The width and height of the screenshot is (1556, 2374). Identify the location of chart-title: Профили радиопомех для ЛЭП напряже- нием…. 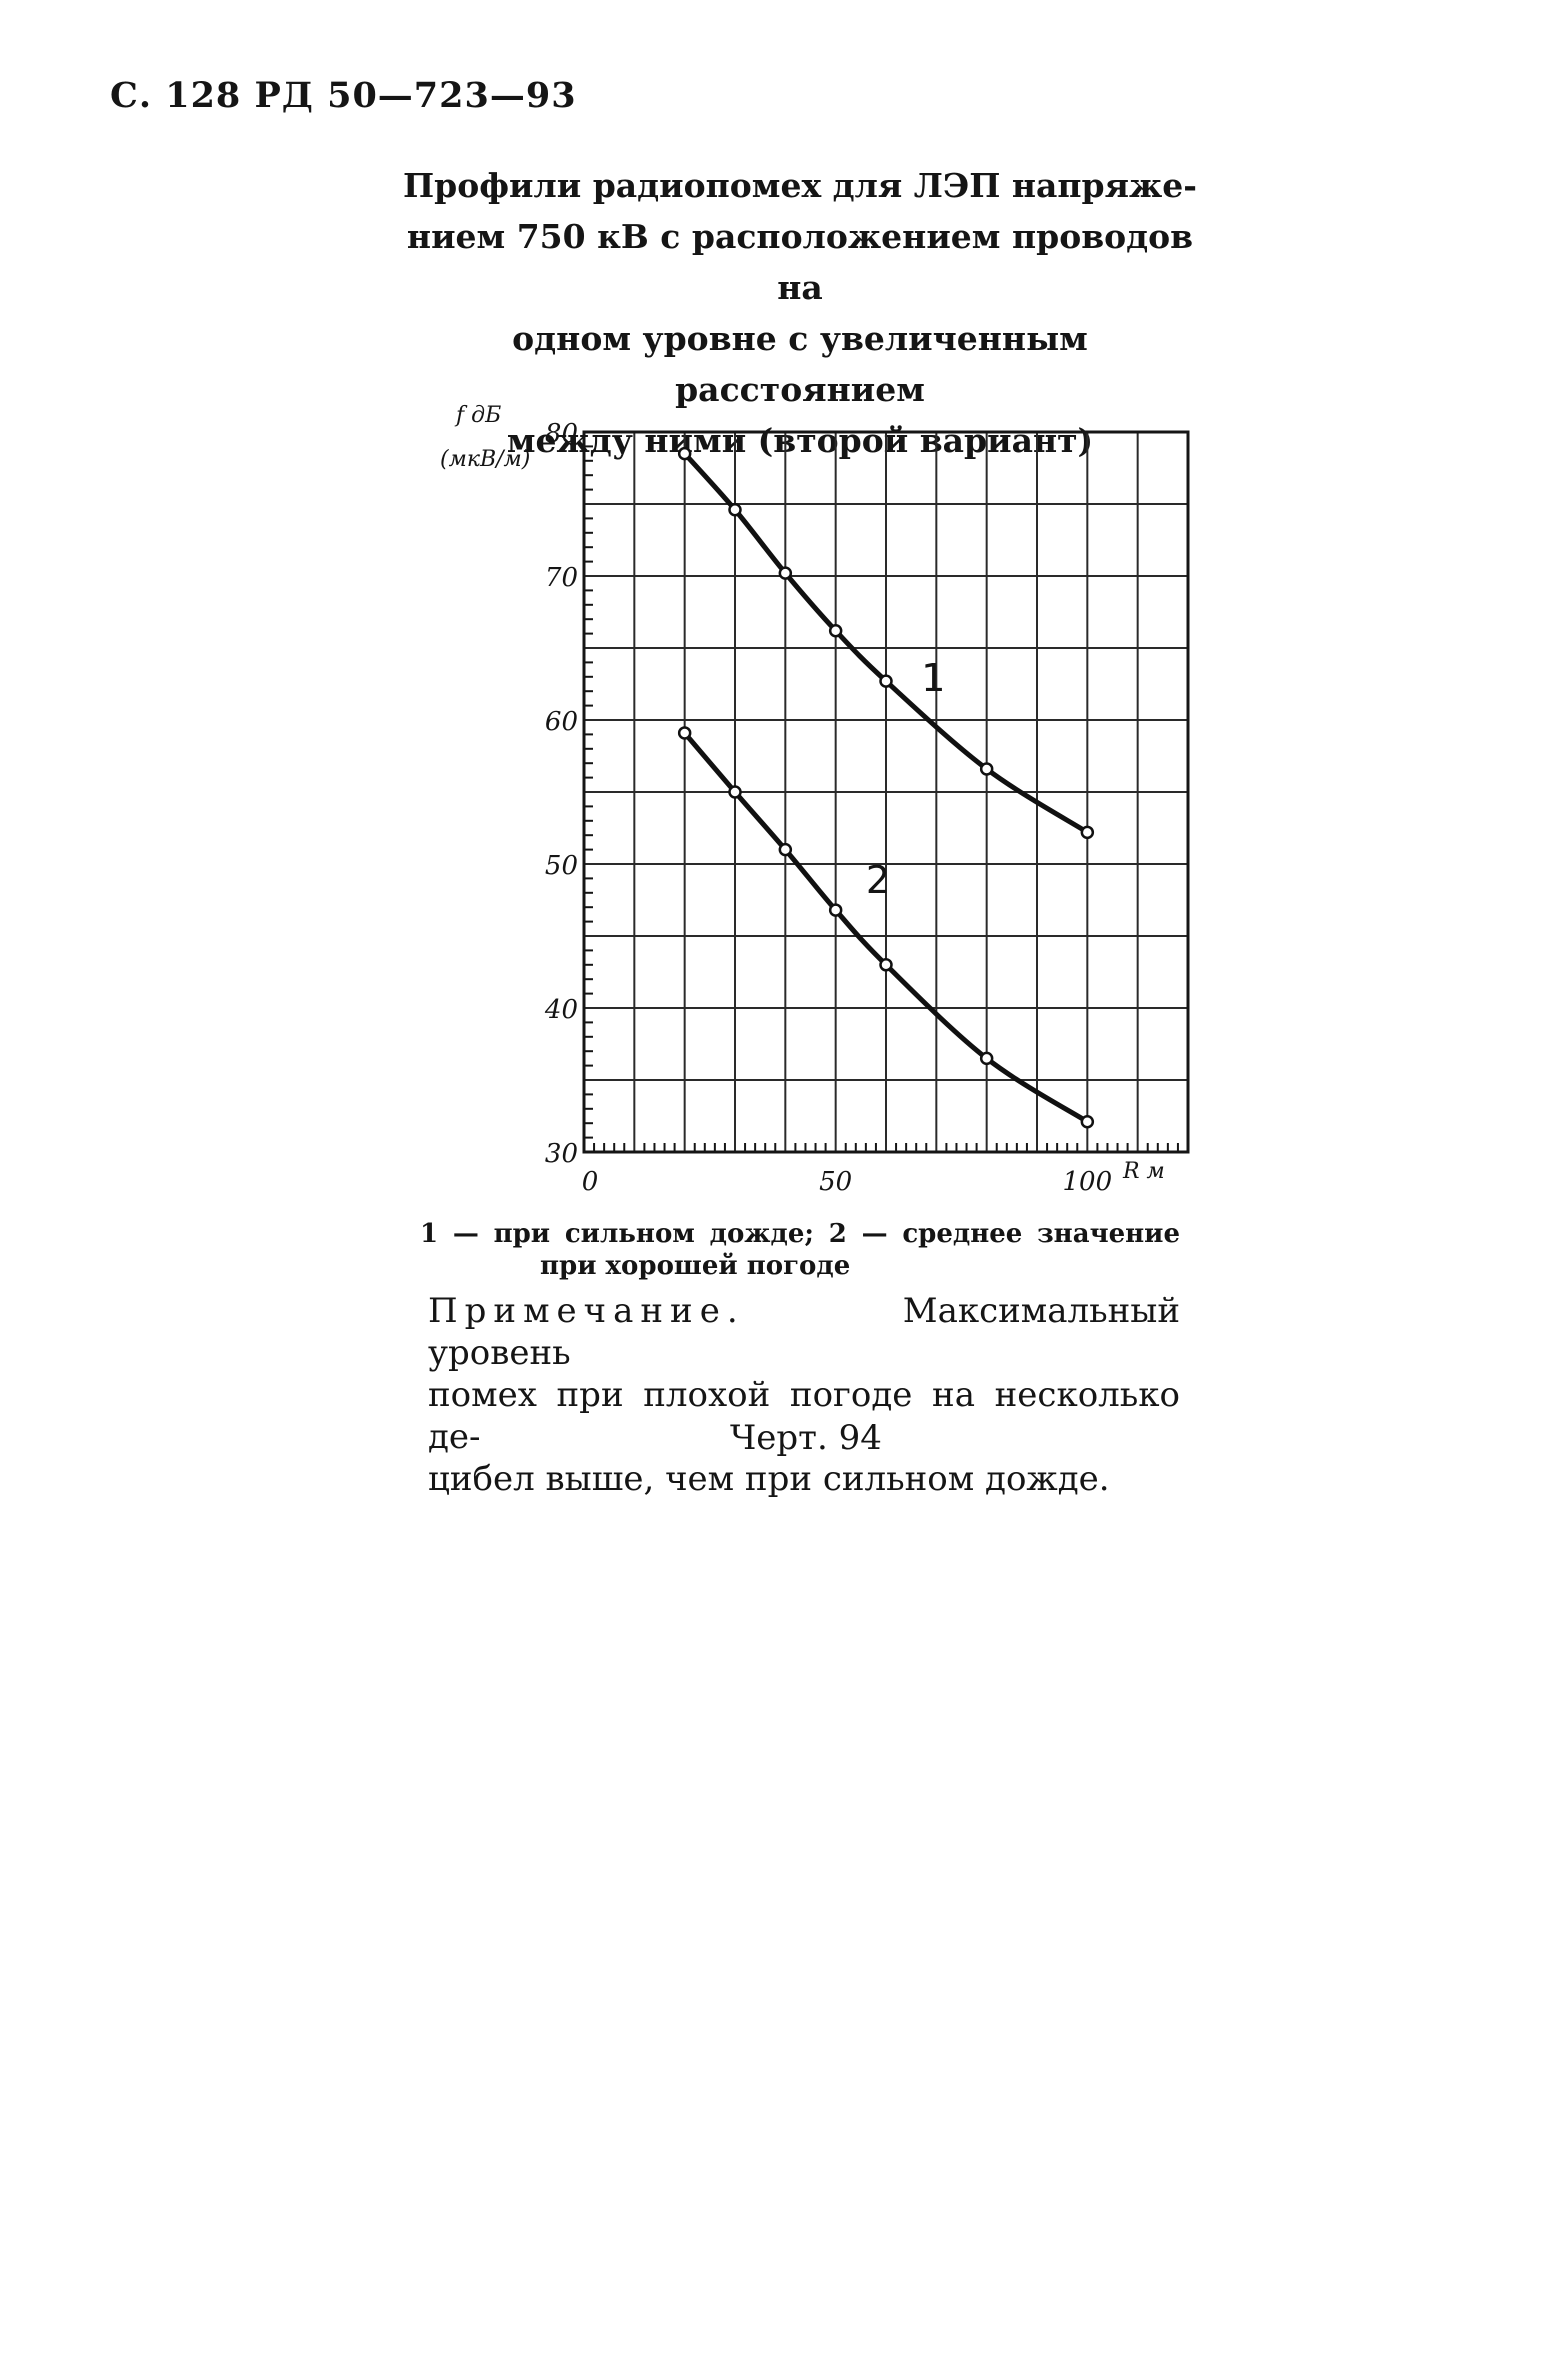
(800, 313).